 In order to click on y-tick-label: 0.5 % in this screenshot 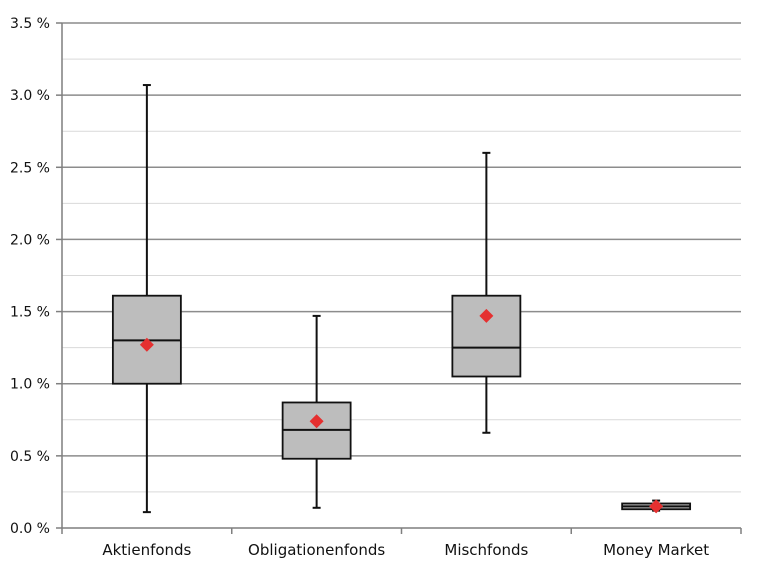, I will do `click(30, 457)`.